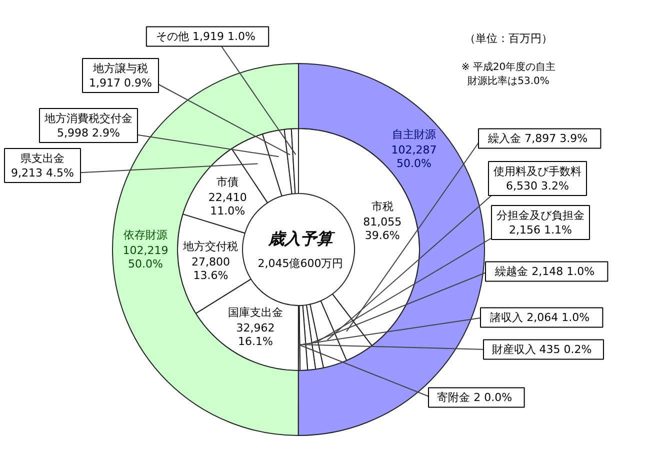 This screenshot has width=660, height=467. What do you see at coordinates (508, 74) in the screenshot?
I see `text: ※ 平成20年度の自主財源比率は53.0%` at bounding box center [508, 74].